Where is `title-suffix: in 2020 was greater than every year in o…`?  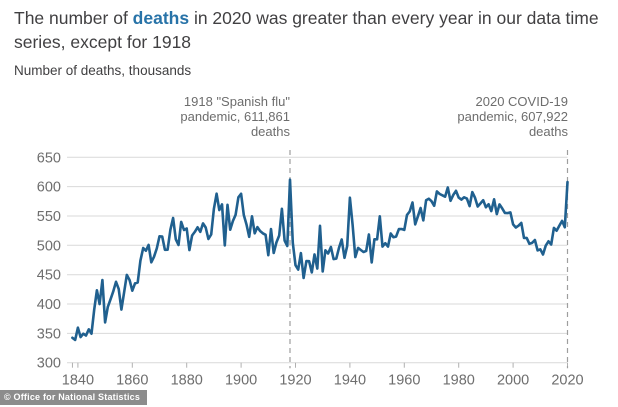
title-suffix: in 2020 was greater than every year in o… is located at coordinates (306, 30).